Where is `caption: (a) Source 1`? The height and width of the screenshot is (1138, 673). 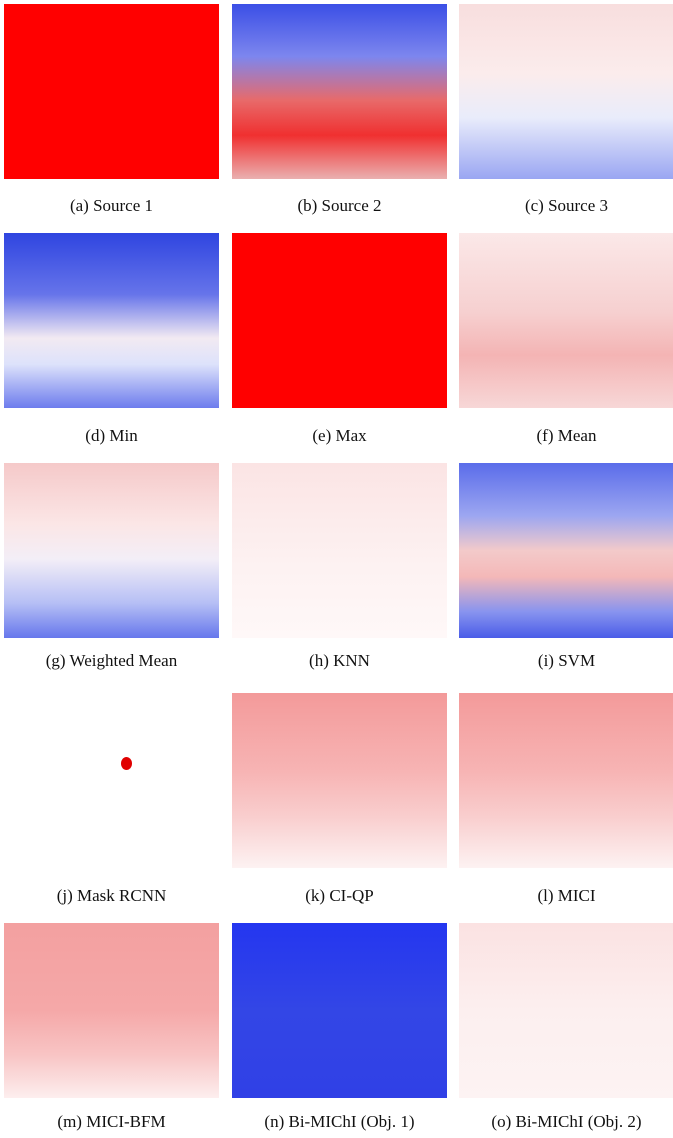
caption: (a) Source 1 is located at coordinates (111, 205).